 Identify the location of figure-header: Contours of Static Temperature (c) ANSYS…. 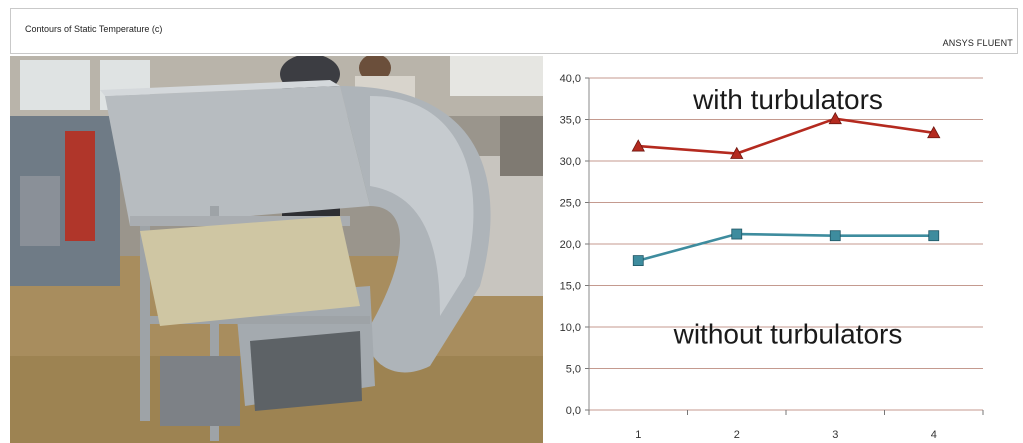
(514, 31).